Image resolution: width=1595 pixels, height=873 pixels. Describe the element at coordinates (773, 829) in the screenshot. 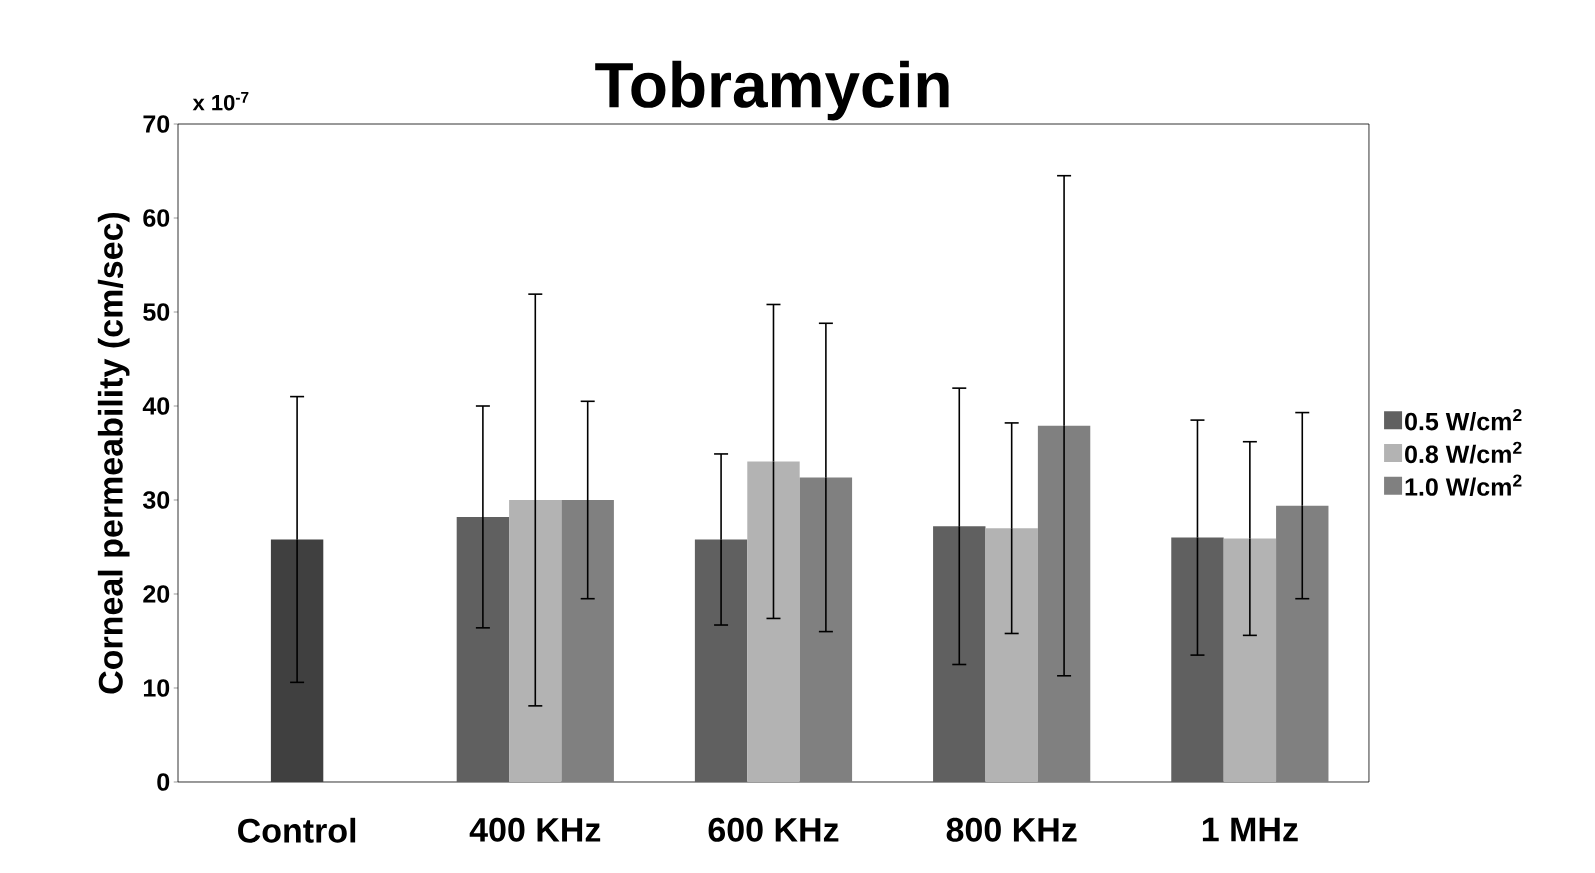

I see `x-tick-label: 600 KHz` at that location.